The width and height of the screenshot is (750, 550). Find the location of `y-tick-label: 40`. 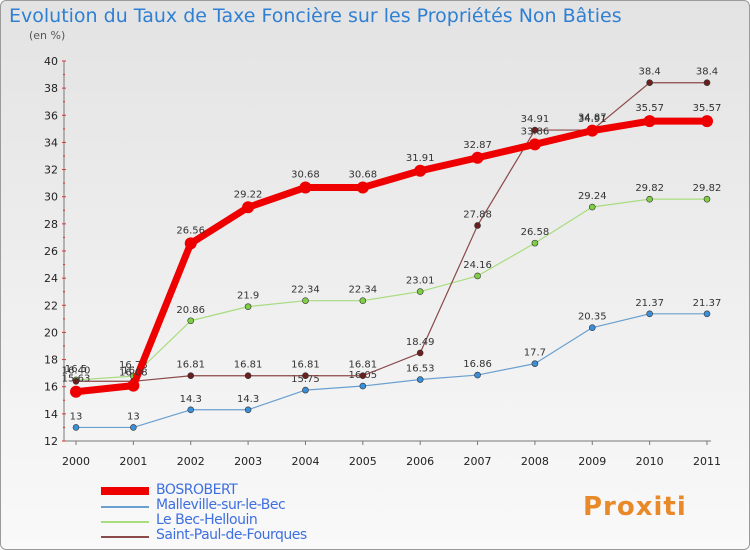

y-tick-label: 40 is located at coordinates (51, 61).